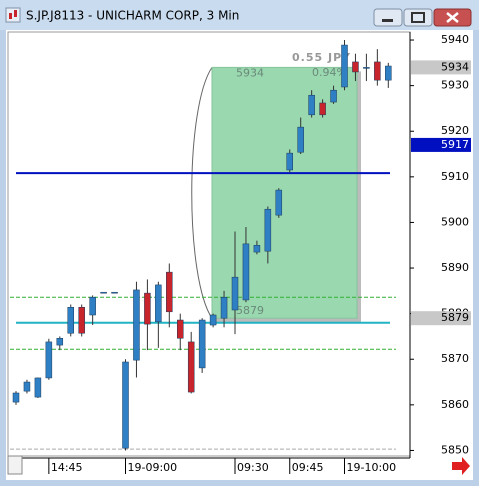 This screenshot has height=490, width=479. I want to click on x-tick-label: 19-09:00, so click(153, 467).